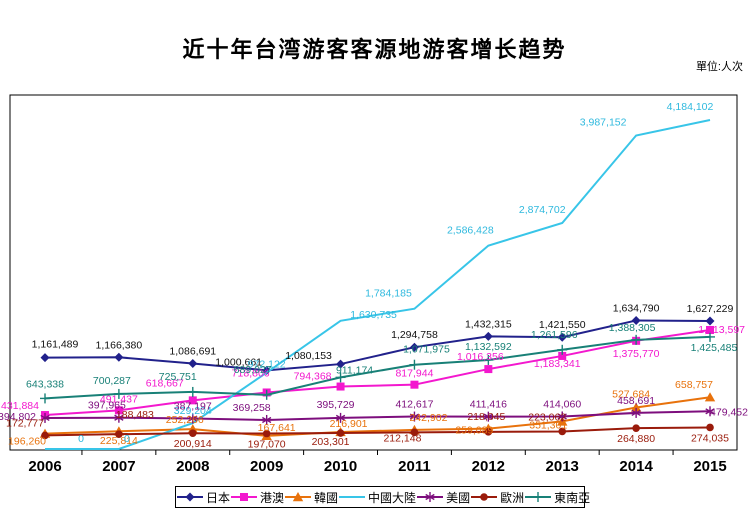  What do you see at coordinates (277, 428) in the screenshot?
I see `data-label: 167,641` at bounding box center [277, 428].